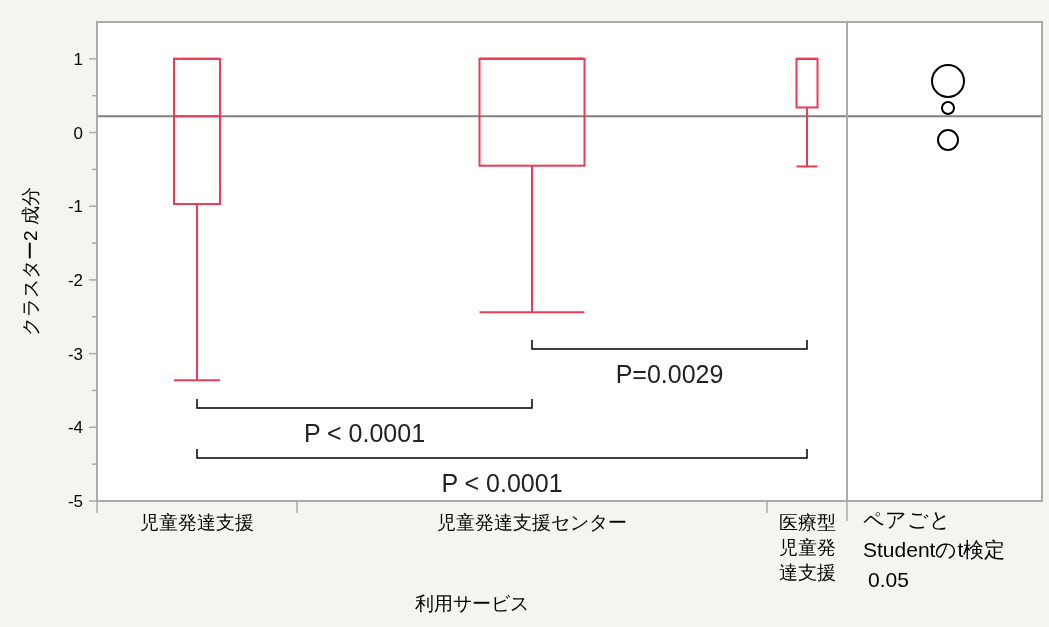 Image resolution: width=1049 pixels, height=627 pixels. Describe the element at coordinates (669, 374) in the screenshot. I see `annotation: P=0.0029` at that location.